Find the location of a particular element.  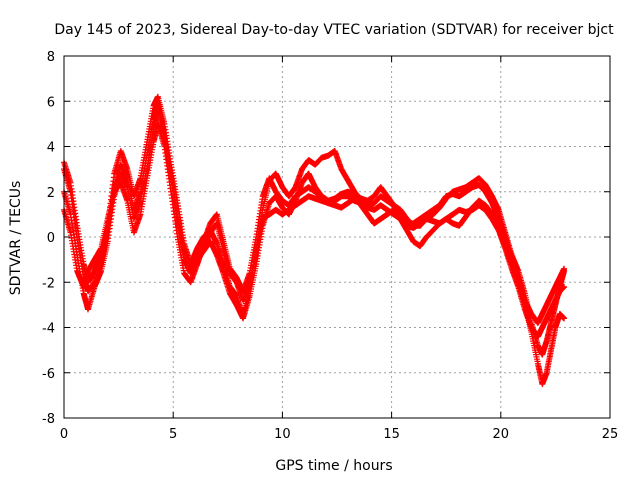

x-tick-label: 20 is located at coordinates (501, 434).